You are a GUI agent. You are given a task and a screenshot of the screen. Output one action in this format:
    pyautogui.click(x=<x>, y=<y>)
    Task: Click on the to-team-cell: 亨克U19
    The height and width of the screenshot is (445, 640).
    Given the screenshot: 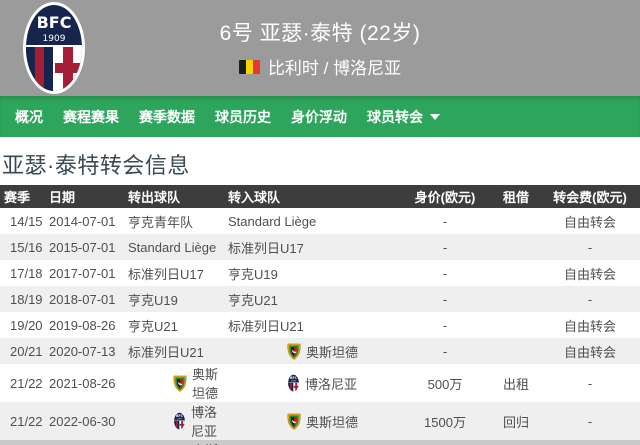 What is the action you would take?
    pyautogui.click(x=317, y=273)
    